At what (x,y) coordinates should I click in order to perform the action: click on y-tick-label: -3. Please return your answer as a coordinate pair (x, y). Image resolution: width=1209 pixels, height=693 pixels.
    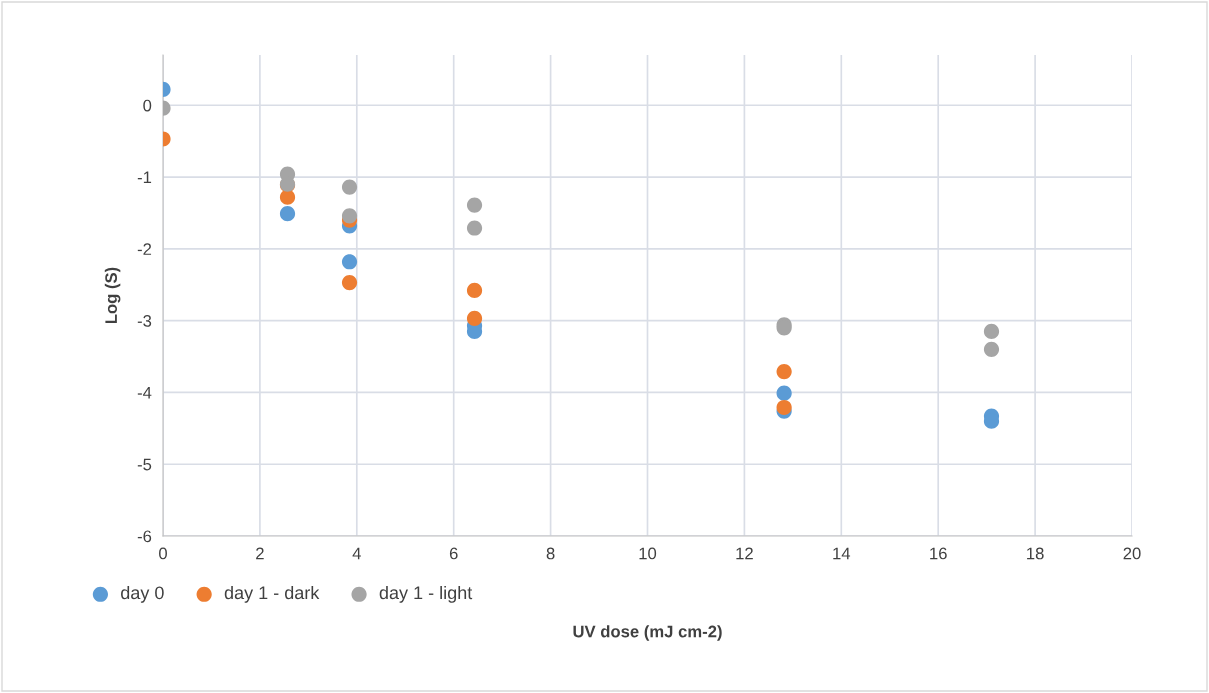
    Looking at the image, I should click on (144, 321).